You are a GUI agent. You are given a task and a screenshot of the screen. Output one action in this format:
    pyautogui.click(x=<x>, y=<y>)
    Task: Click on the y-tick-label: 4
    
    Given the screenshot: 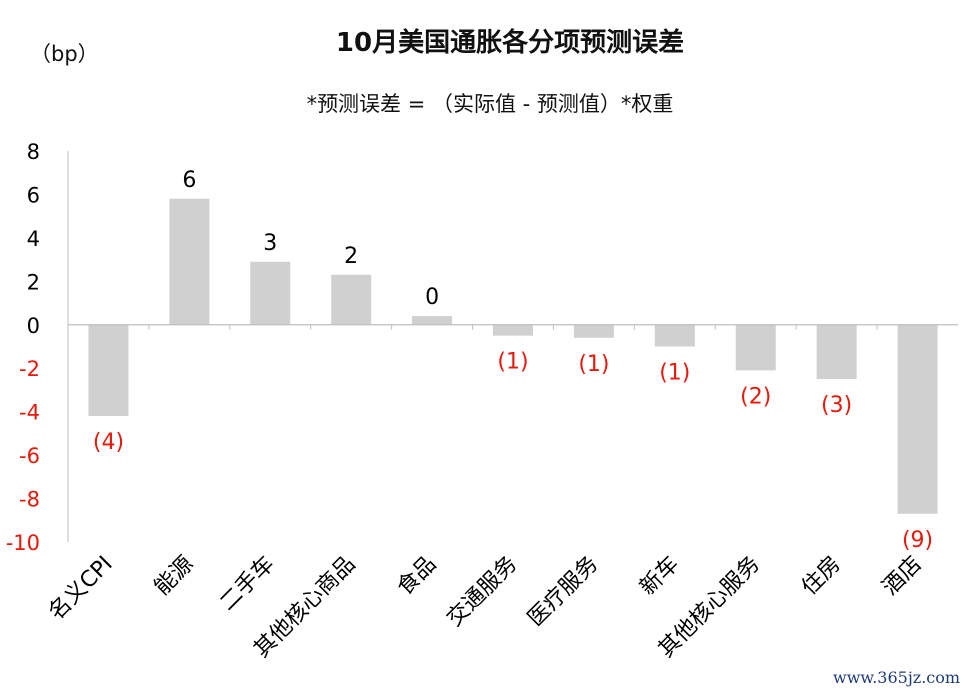 What is the action you would take?
    pyautogui.click(x=33, y=239)
    